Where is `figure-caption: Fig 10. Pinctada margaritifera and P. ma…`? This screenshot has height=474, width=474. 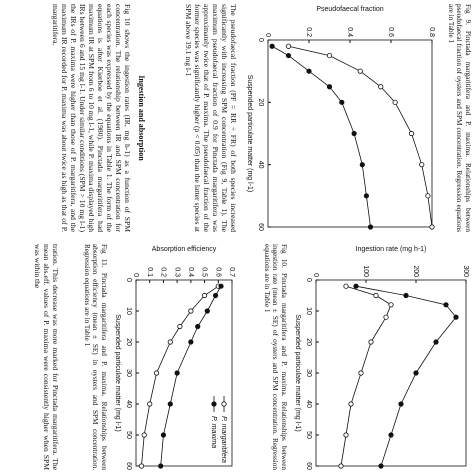 figure-caption: Fig 10. Pinctada margaritifera and P. ma… is located at coordinates (275, 357).